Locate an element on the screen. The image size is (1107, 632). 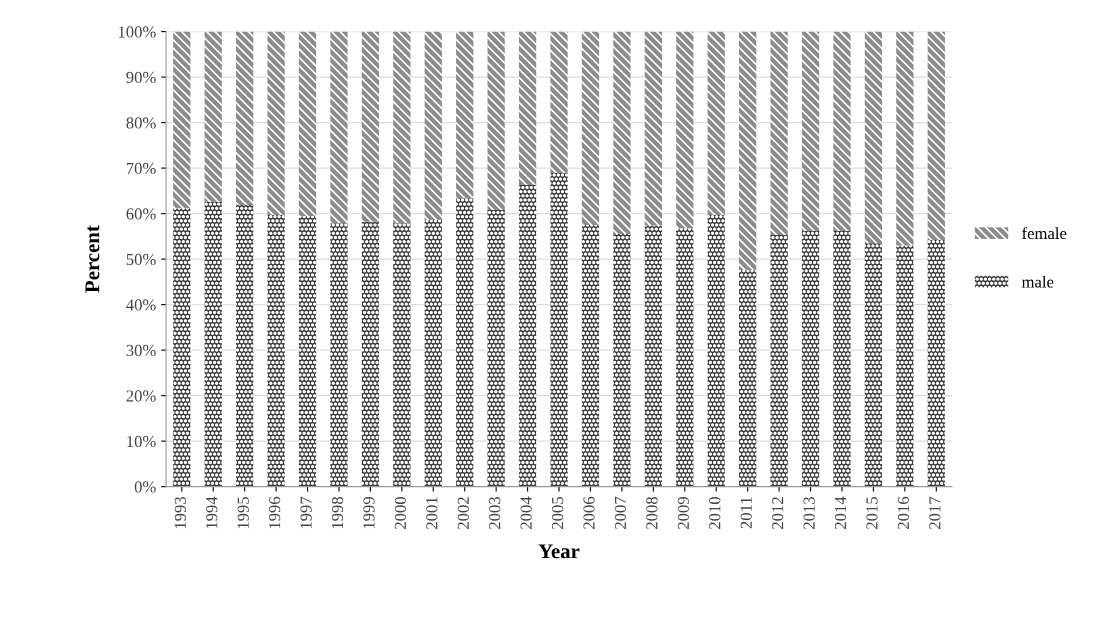
x-tick-label: 1999 is located at coordinates (369, 513).